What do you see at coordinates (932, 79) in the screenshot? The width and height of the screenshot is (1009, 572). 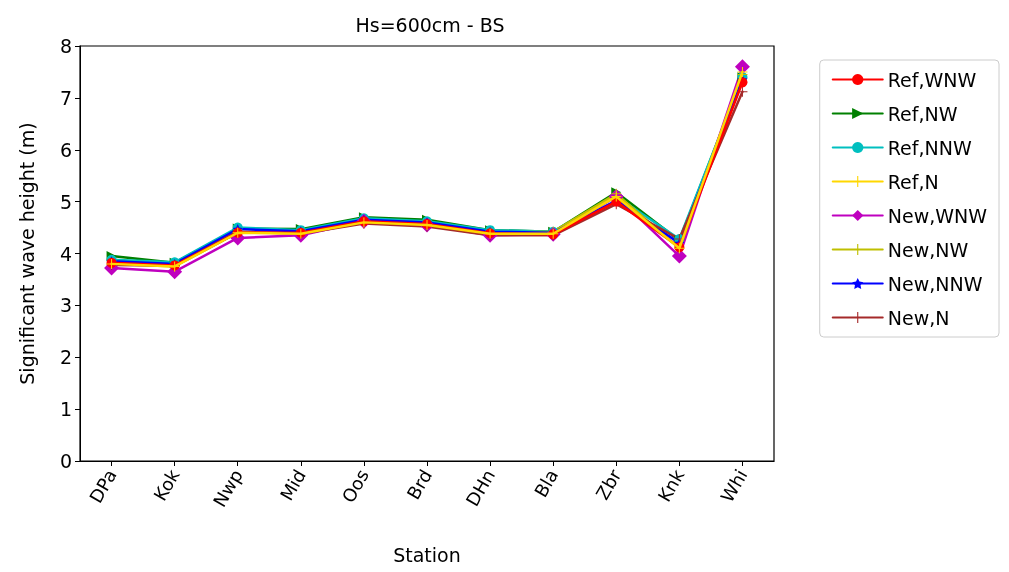 I see `legend-label: Ref,WNW` at bounding box center [932, 79].